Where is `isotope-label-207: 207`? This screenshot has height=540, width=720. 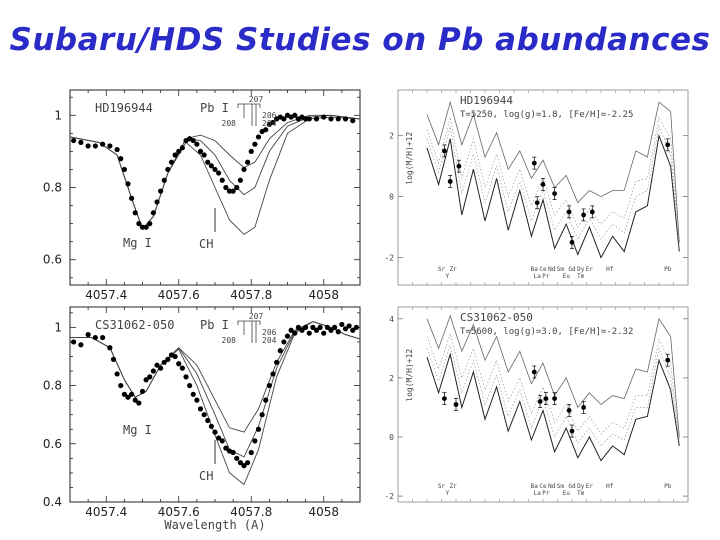
isotope-label-207: 207 is located at coordinates (256, 99).